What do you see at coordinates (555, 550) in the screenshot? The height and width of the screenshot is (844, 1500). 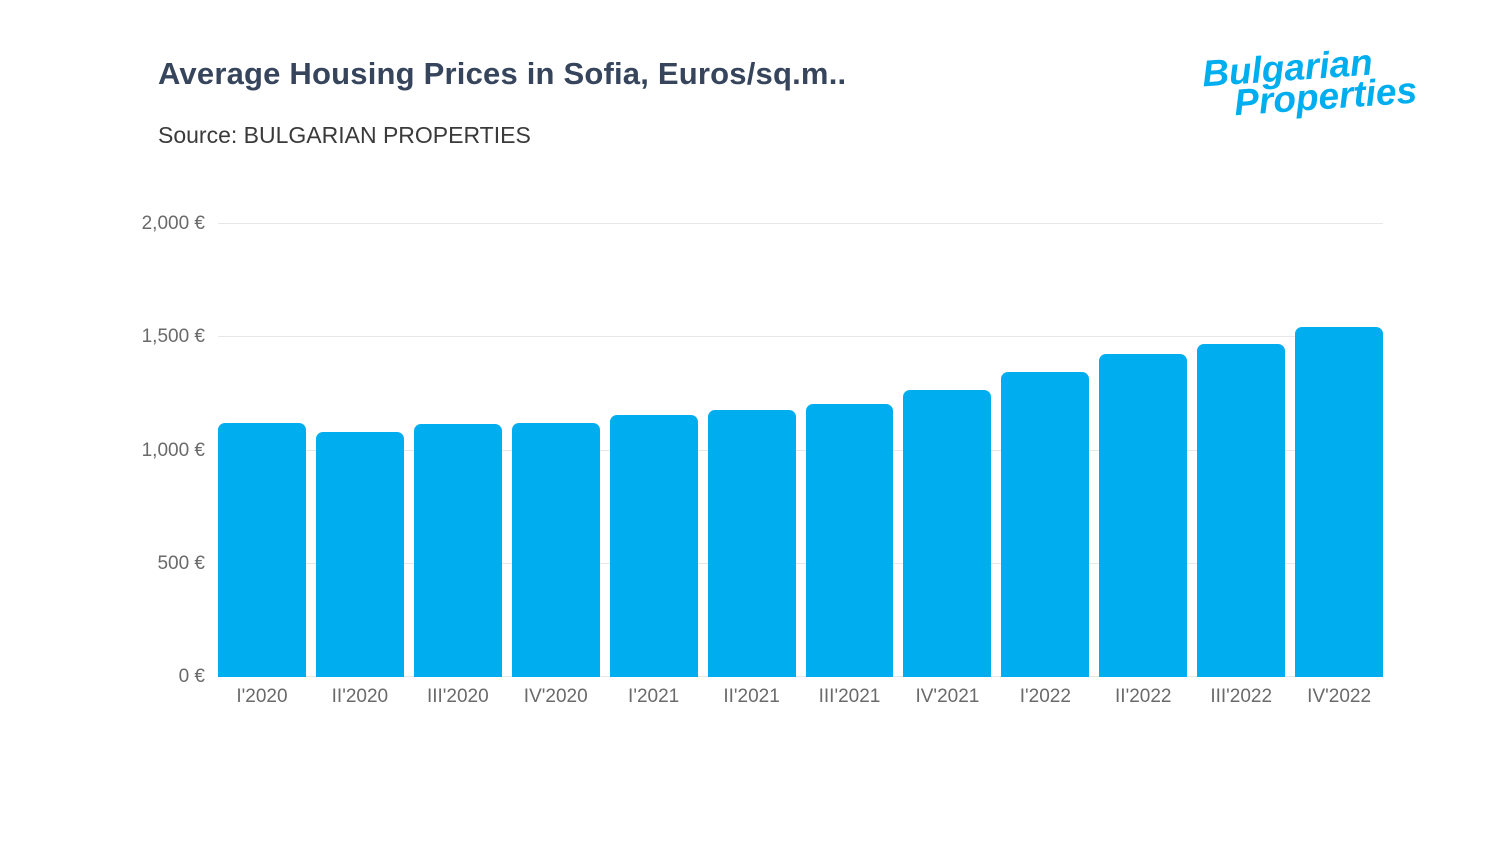 I see `bar-IV'2020` at bounding box center [555, 550].